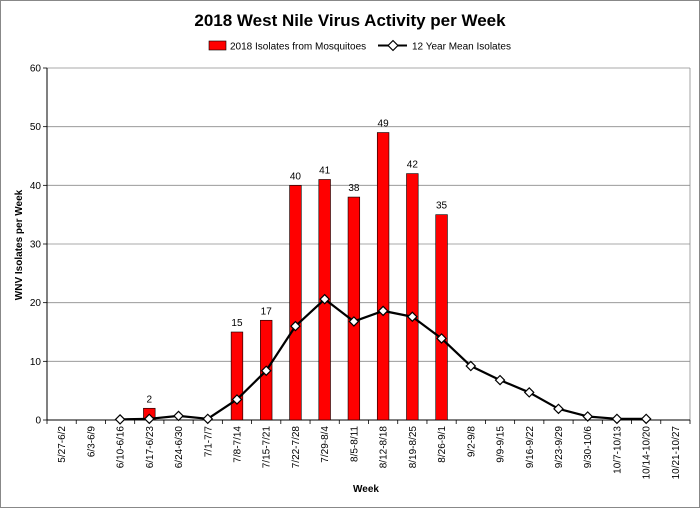  Describe the element at coordinates (647, 453) in the screenshot. I see `x-tick-label: 10/14-10/20` at that location.